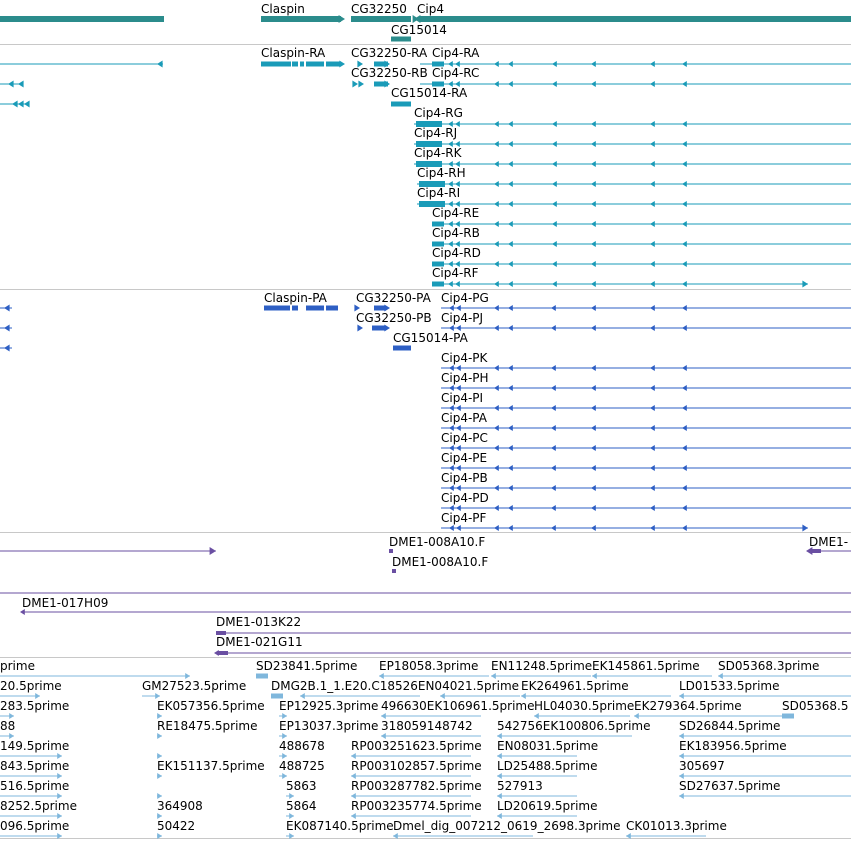 This screenshot has height=841, width=851. What do you see at coordinates (464, 358) in the screenshot?
I see `protein-label: Cip4-PK` at bounding box center [464, 358].